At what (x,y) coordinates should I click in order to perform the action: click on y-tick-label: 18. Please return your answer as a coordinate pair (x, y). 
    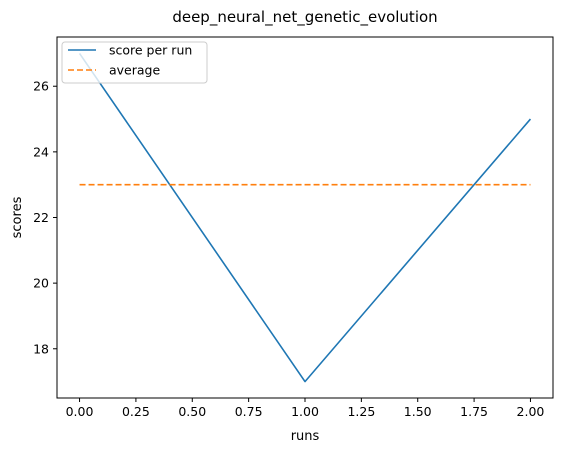
    Looking at the image, I should click on (41, 348).